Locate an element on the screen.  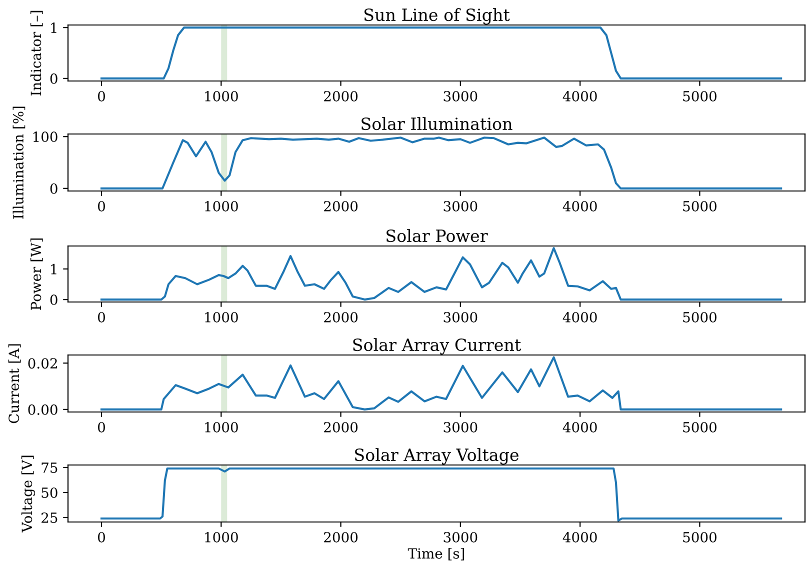
chart-title: Solar Array Current is located at coordinates (437, 346).